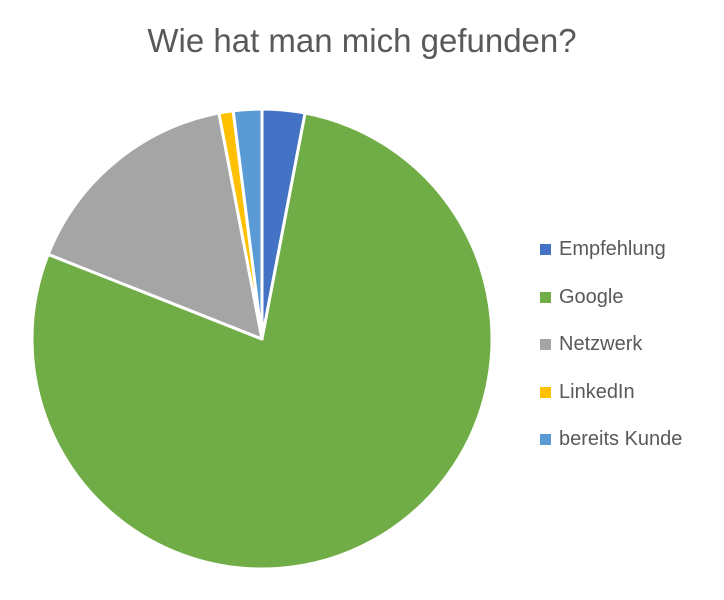 Image resolution: width=724 pixels, height=600 pixels. What do you see at coordinates (601, 344) in the screenshot?
I see `legend-label: Netzwerk` at bounding box center [601, 344].